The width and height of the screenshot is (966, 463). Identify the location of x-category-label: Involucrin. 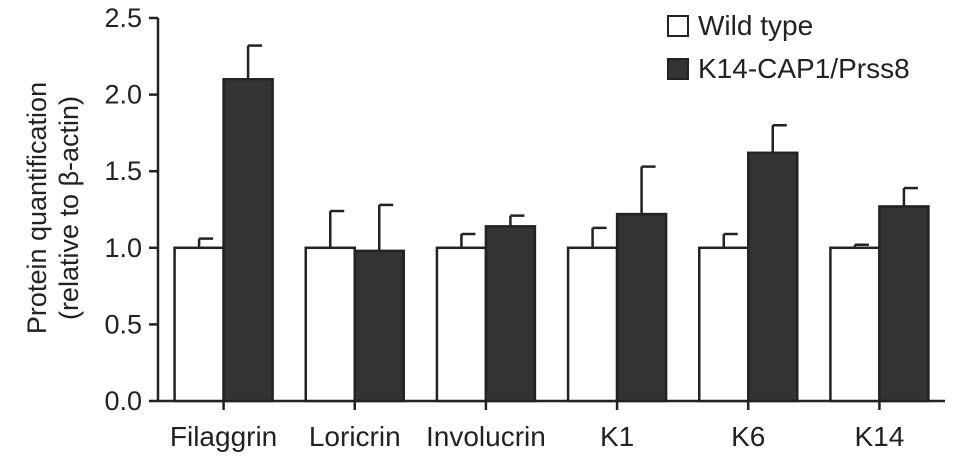
(486, 436).